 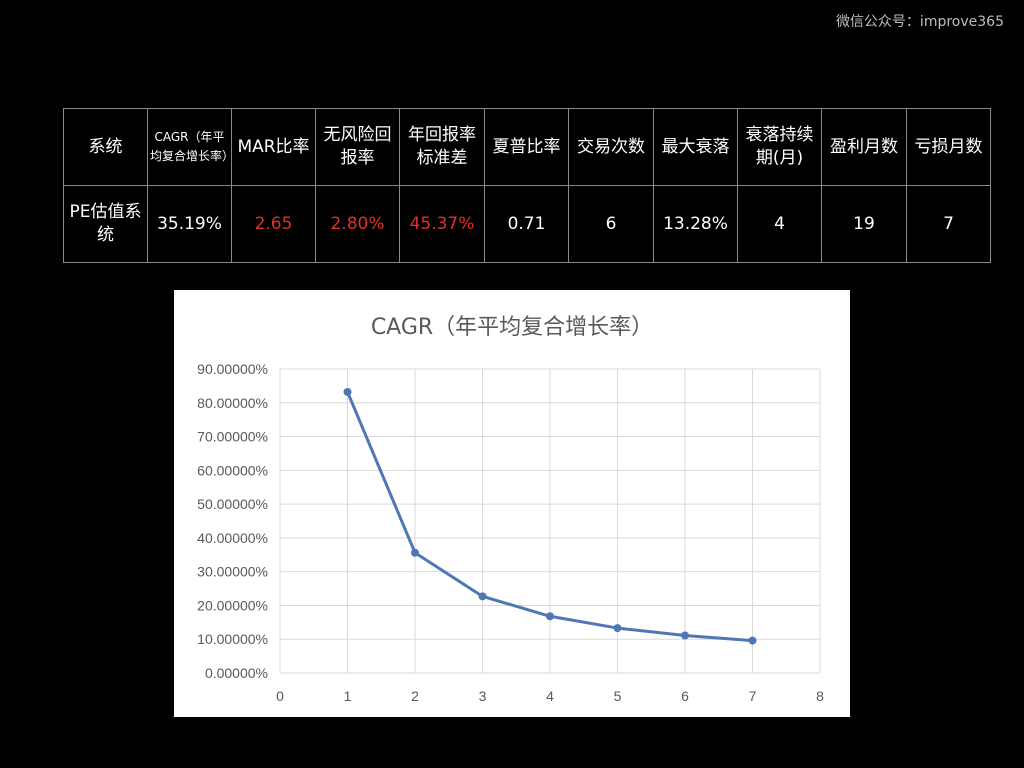 What do you see at coordinates (779, 147) in the screenshot?
I see `header-cell: 衰落持续期(月)` at bounding box center [779, 147].